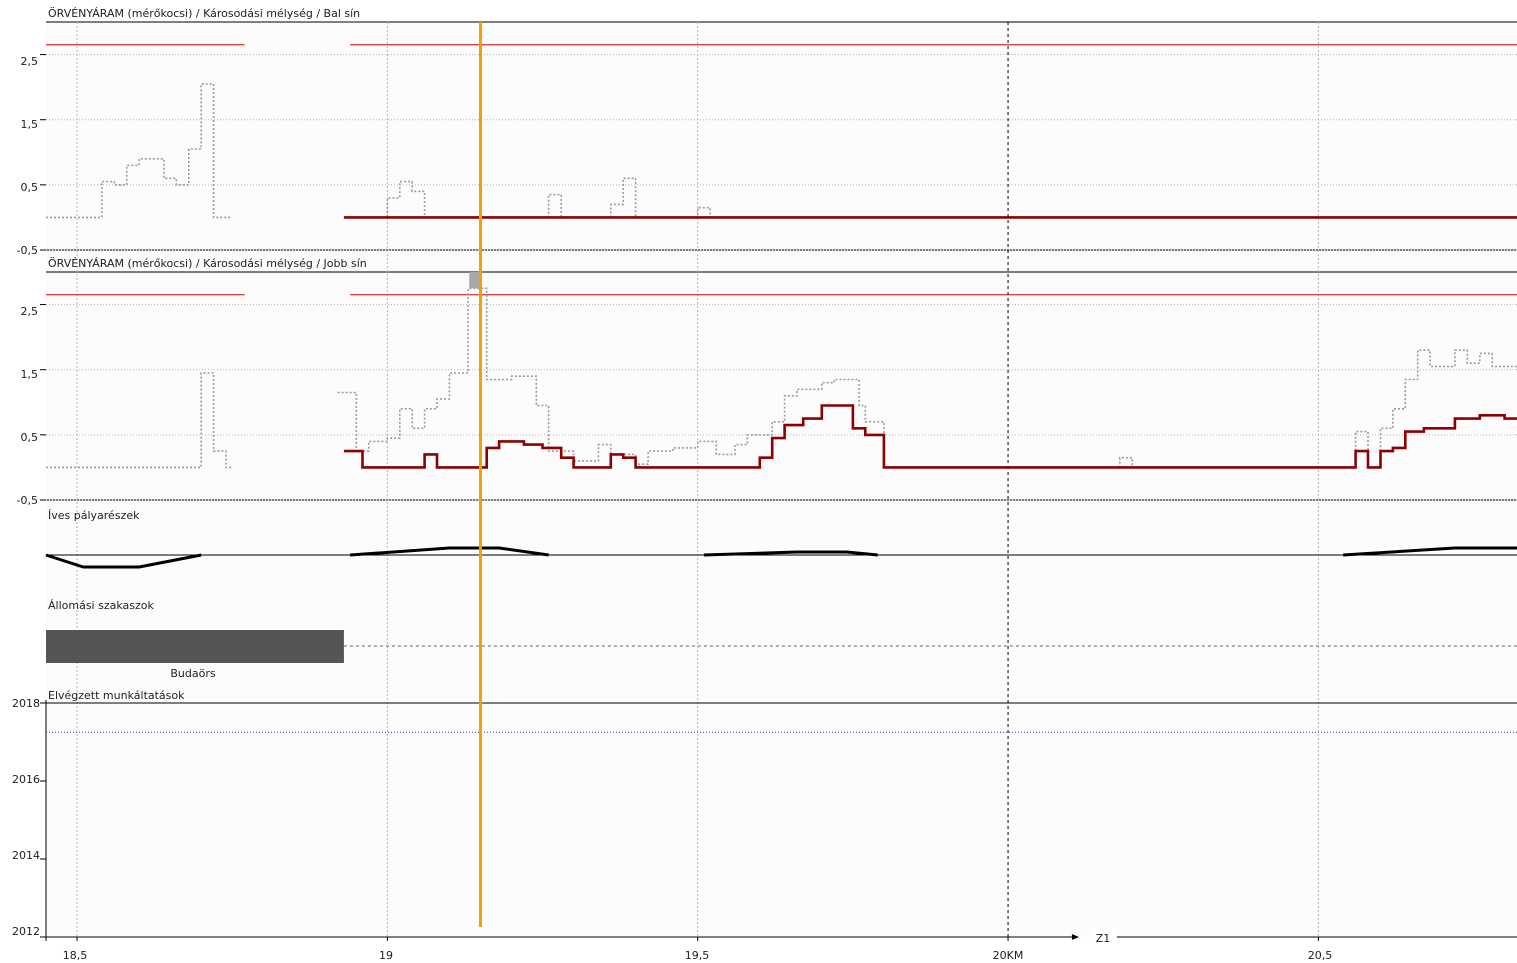  I want to click on ytick-label: 2012, so click(26, 931).